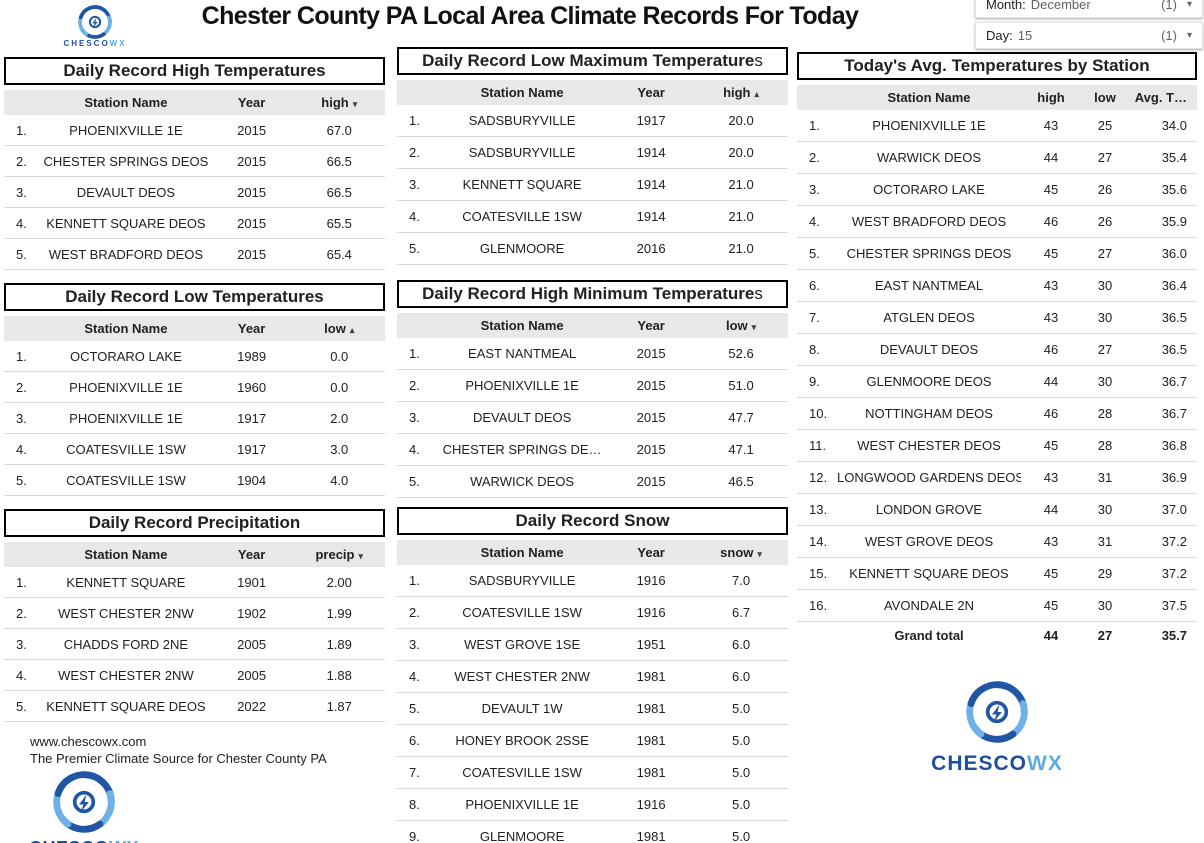  Describe the element at coordinates (1105, 221) in the screenshot. I see `cell: 26` at that location.